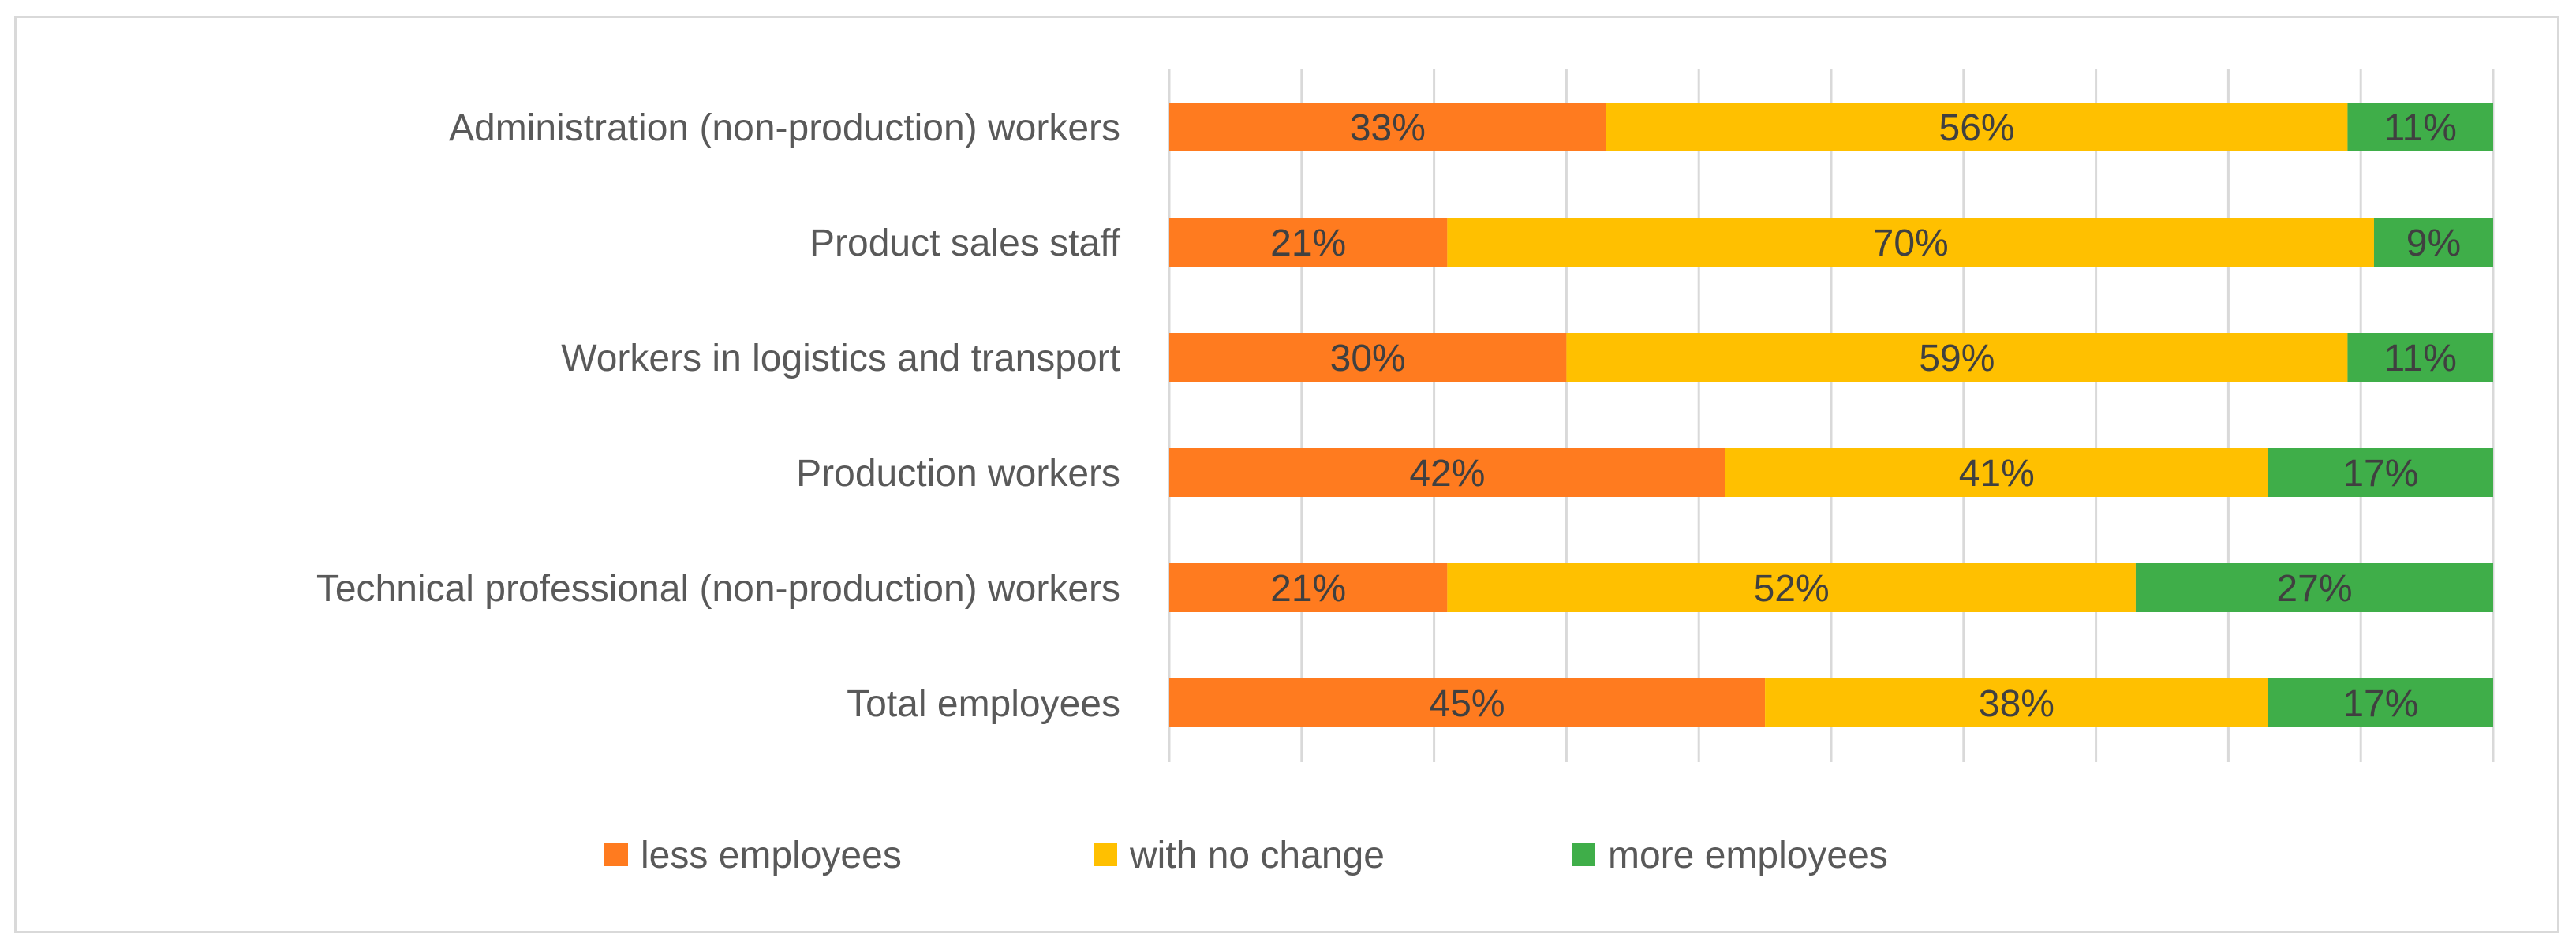  Describe the element at coordinates (784, 128) in the screenshot. I see `category-label: Administration (non-production) workers` at that location.